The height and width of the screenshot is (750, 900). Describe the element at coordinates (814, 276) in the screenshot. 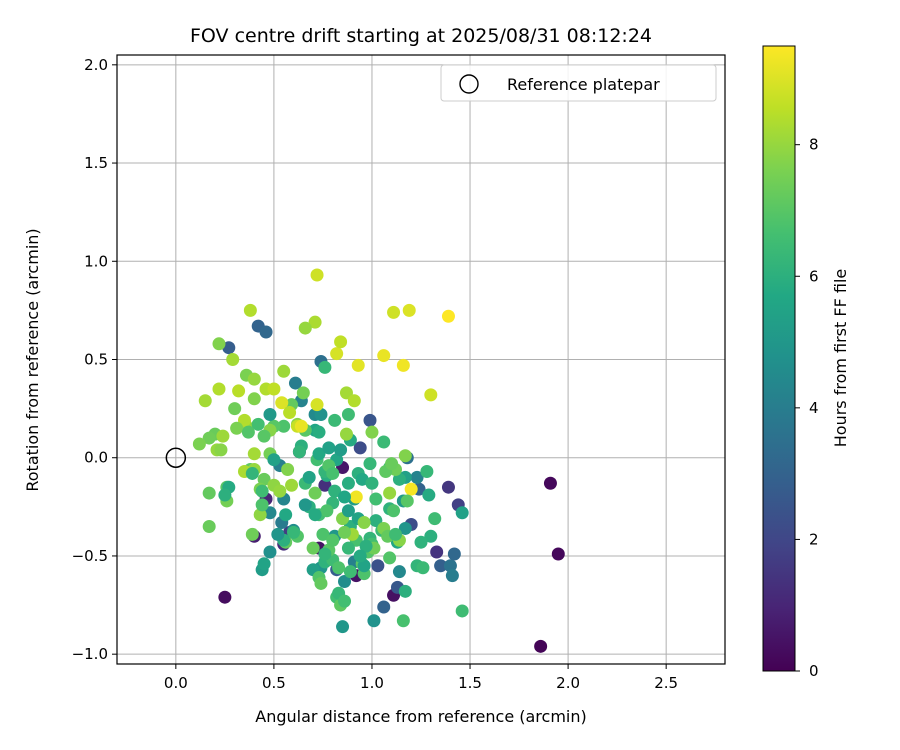

I see `colorbar-tick-label: 6` at that location.